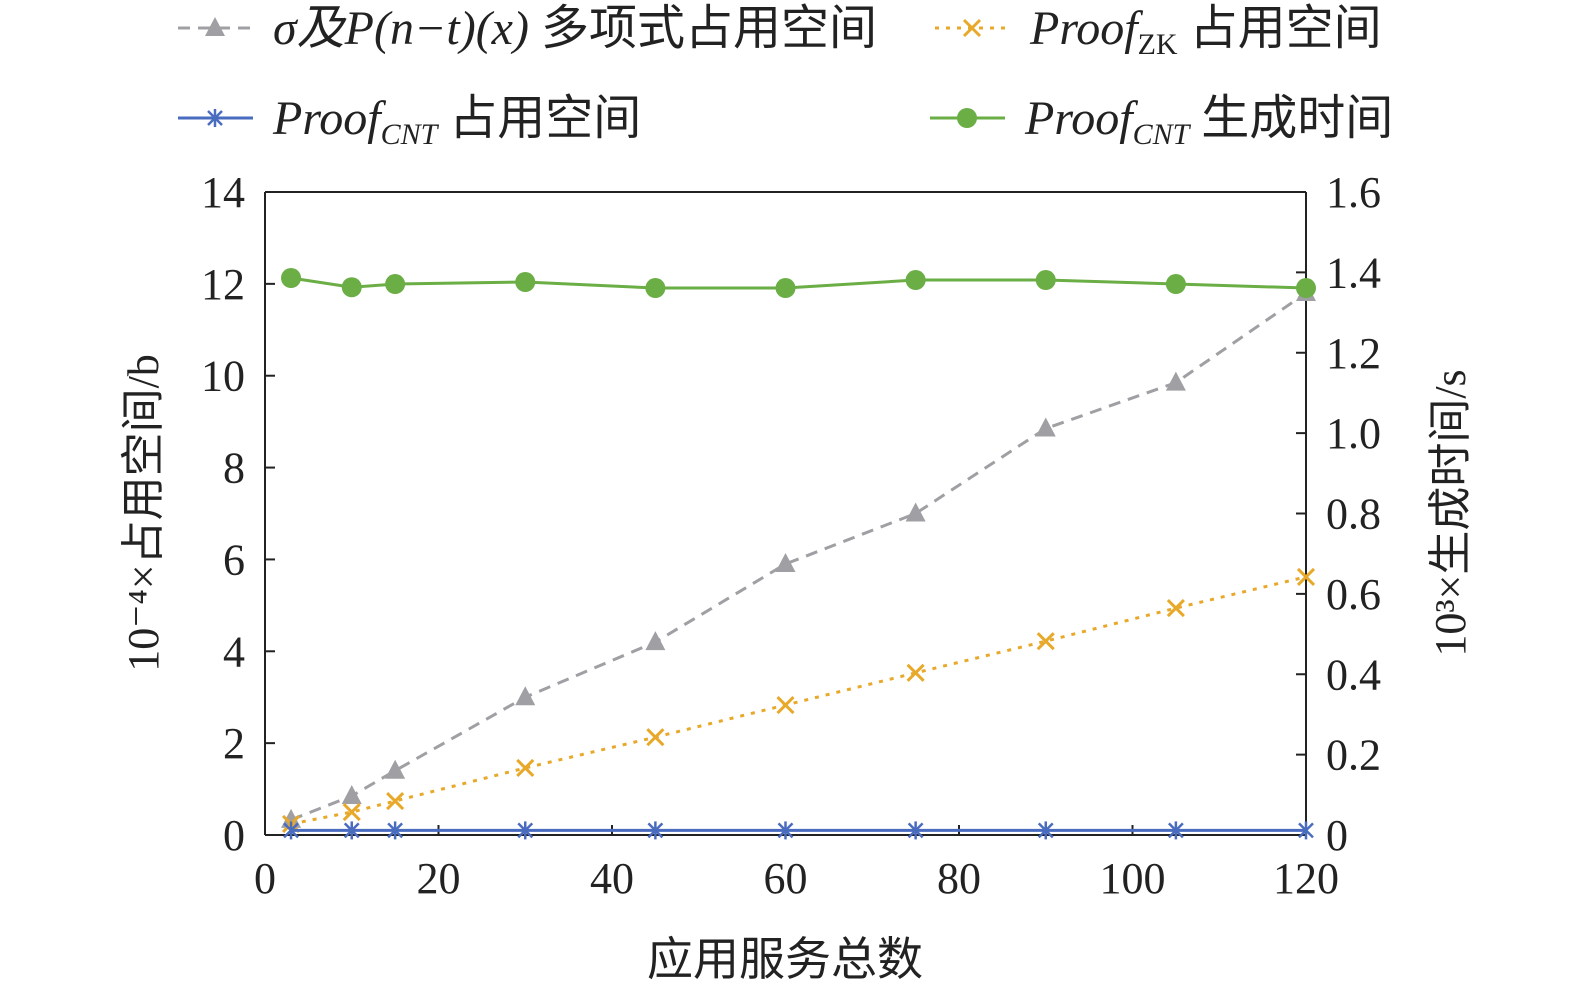 Image resolution: width=1575 pixels, height=996 pixels. Describe the element at coordinates (1353, 192) in the screenshot. I see `y-right-tick-label: 1.6` at that location.